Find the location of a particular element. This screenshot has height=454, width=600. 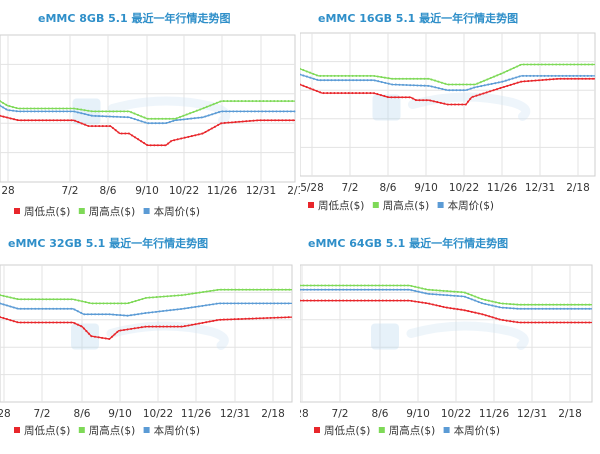

watermark-logo is located at coordinates (151, 110).